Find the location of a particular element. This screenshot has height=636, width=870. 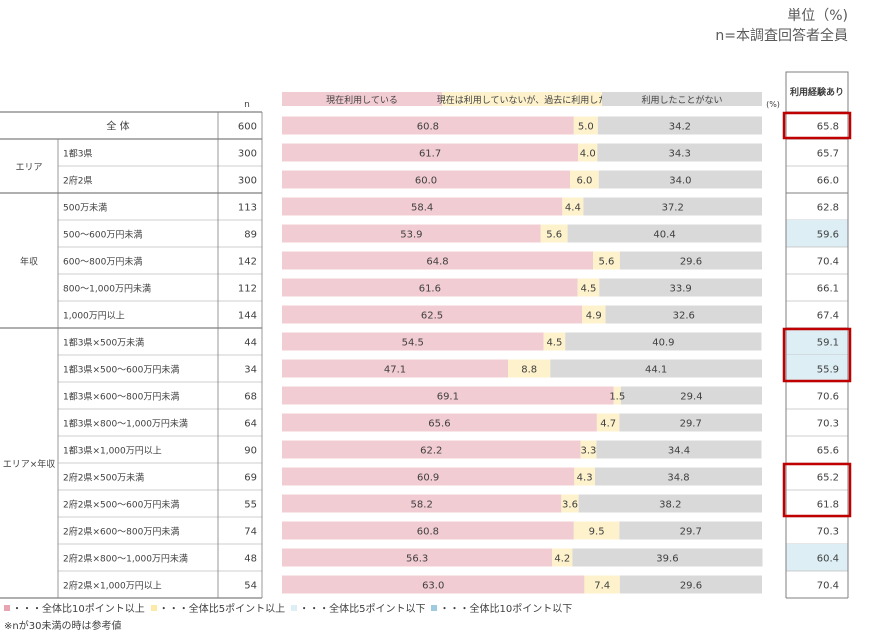

experience-value: 67.4 is located at coordinates (828, 316).